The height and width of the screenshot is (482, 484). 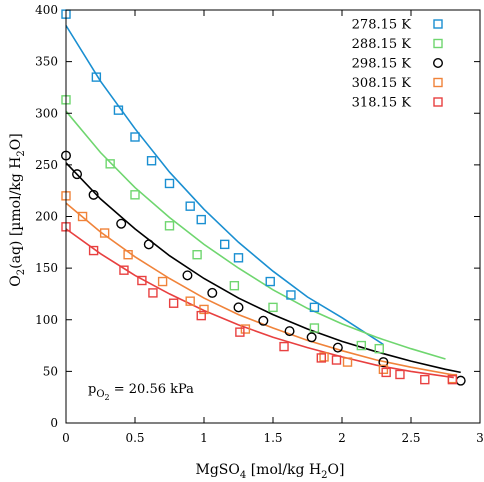 What do you see at coordinates (66, 438) in the screenshot?
I see `x-tick-label-0: 0` at bounding box center [66, 438].